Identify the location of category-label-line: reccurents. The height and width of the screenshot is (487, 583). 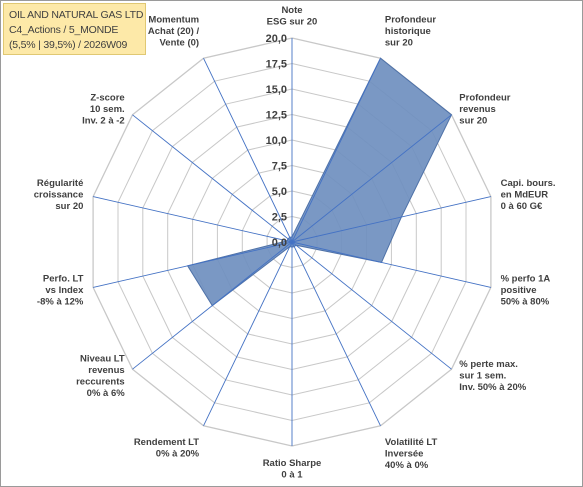
(100, 381).